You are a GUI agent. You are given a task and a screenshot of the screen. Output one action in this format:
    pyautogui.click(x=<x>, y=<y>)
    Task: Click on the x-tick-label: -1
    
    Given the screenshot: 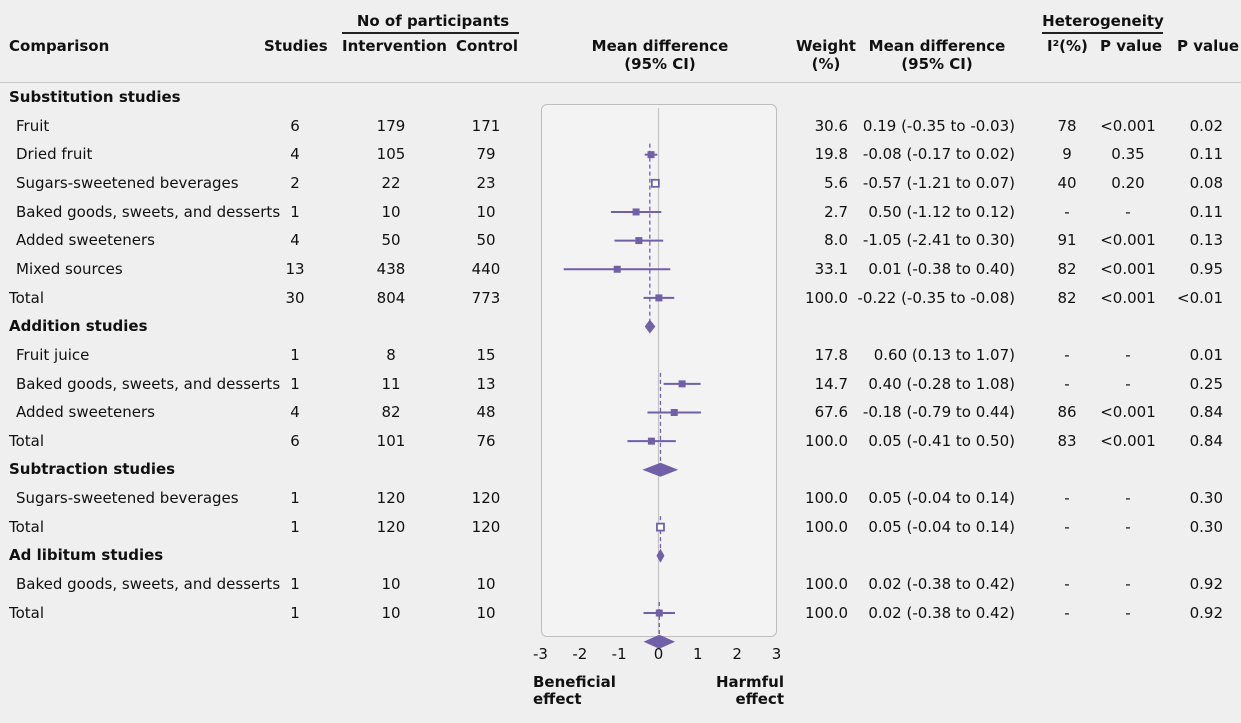 What is the action you would take?
    pyautogui.click(x=619, y=654)
    